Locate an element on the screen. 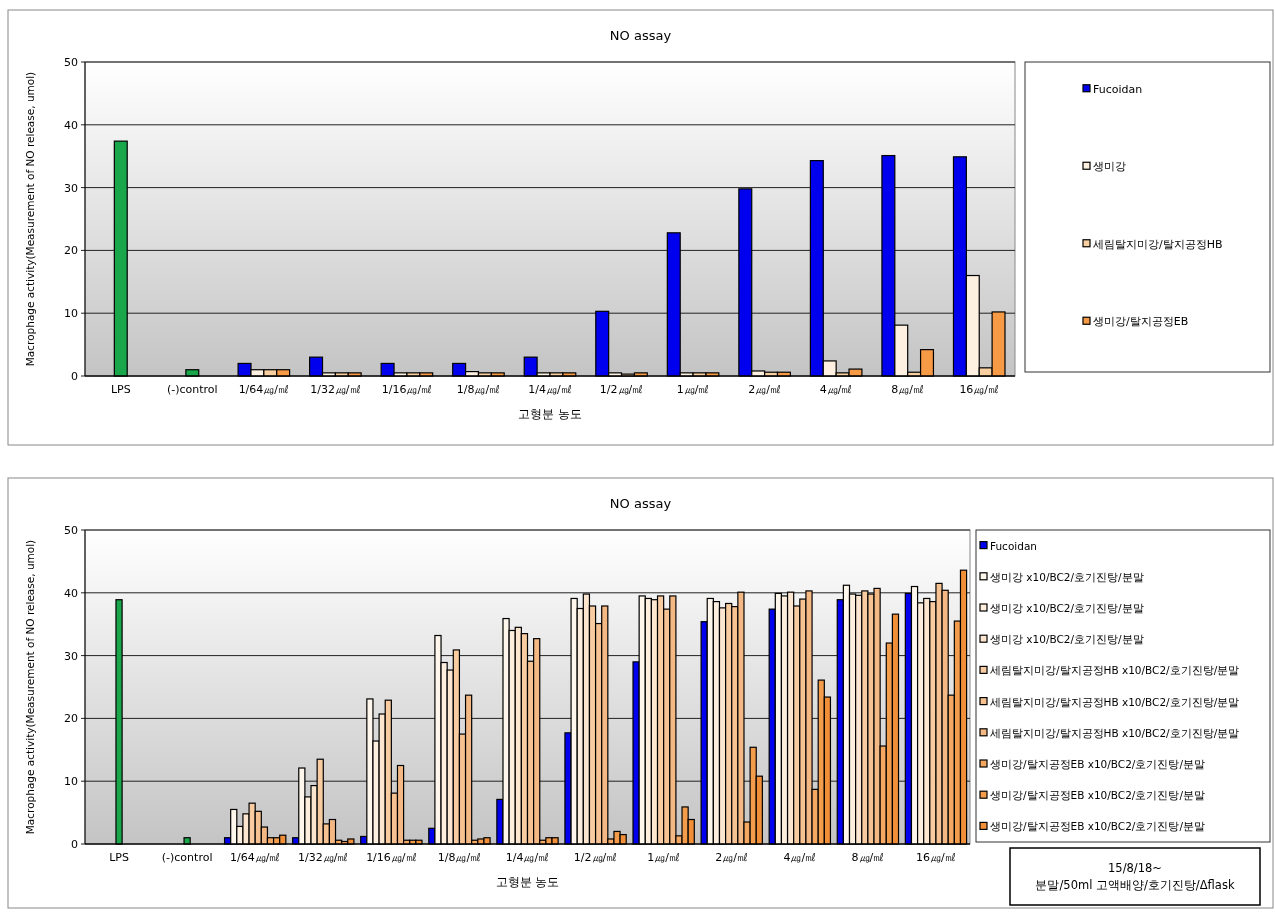  text: 분말/50ml 고액배양/호기진탕/Δflask is located at coordinates (1135, 885).